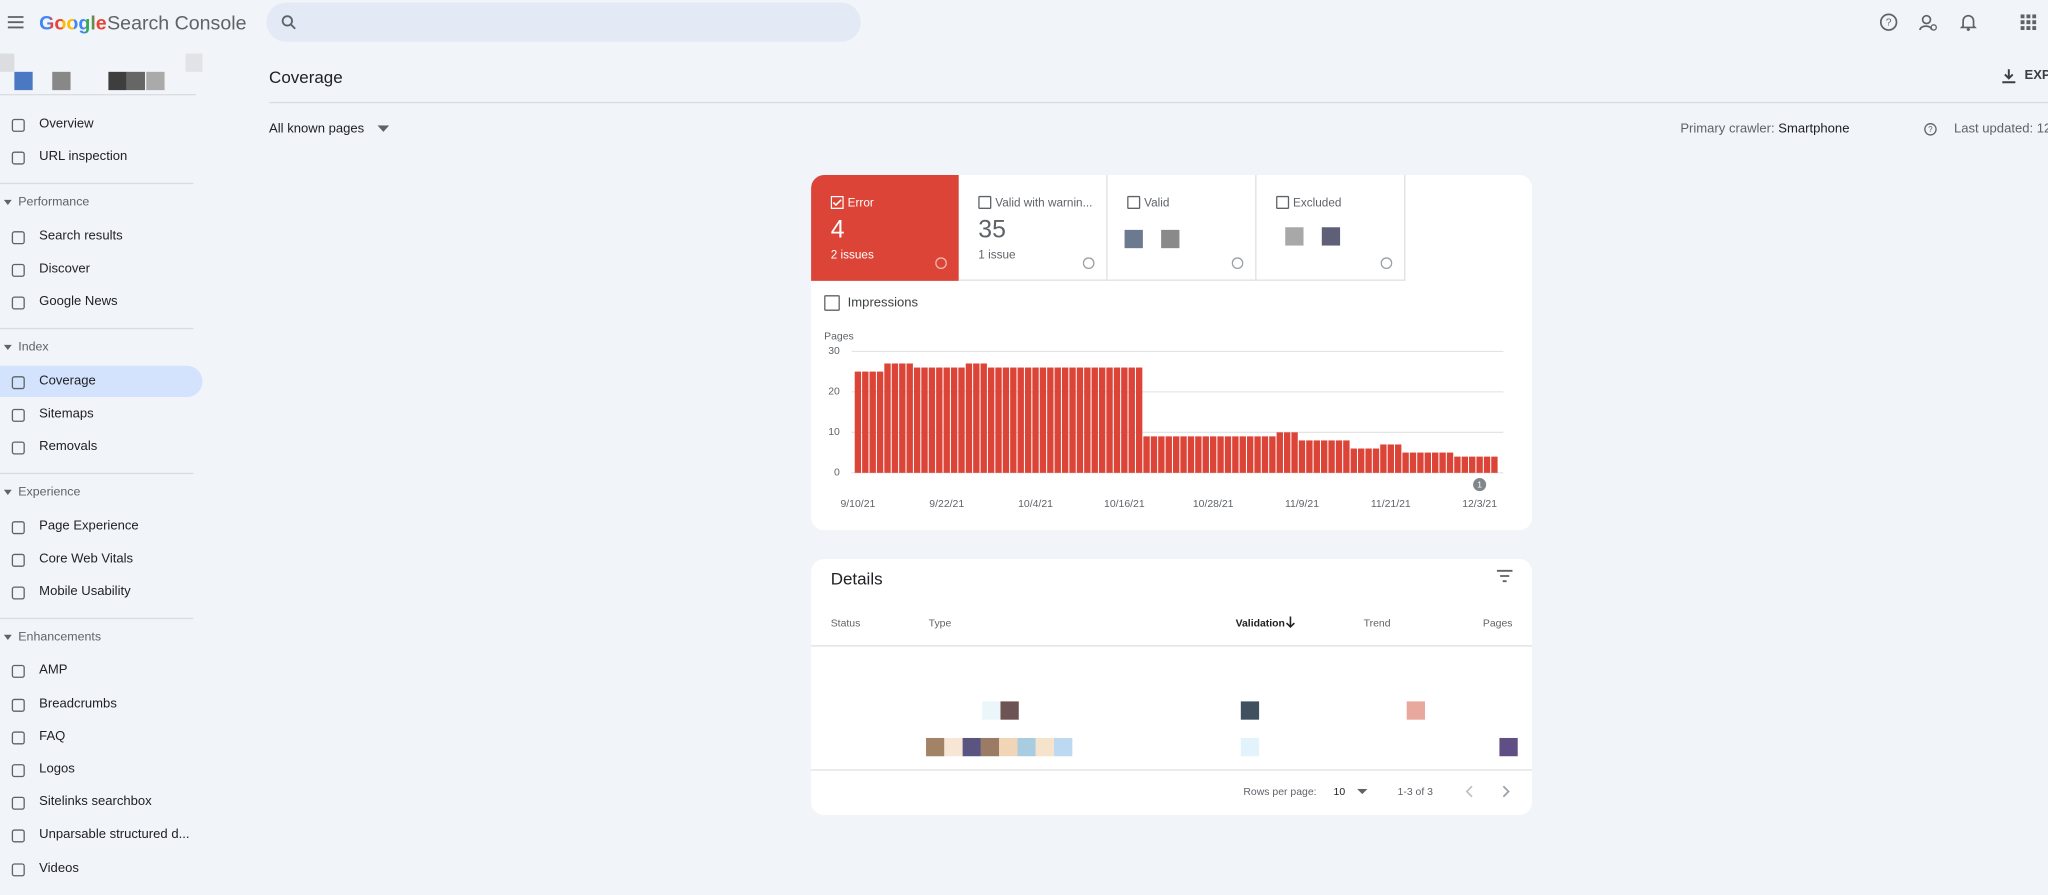 The image size is (2048, 895). Describe the element at coordinates (52, 736) in the screenshot. I see `nav-item: FAQ` at that location.